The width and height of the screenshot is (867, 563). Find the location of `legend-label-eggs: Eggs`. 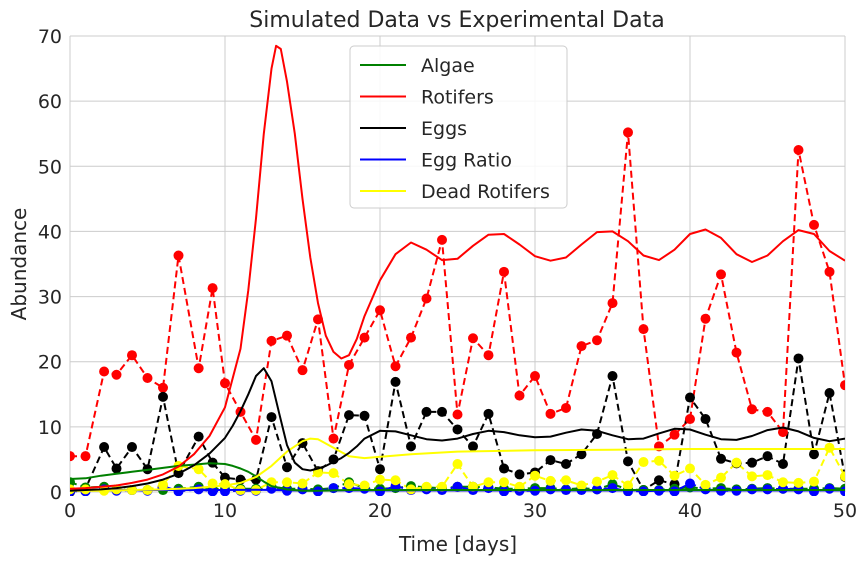

legend-label-eggs: Eggs is located at coordinates (444, 129).